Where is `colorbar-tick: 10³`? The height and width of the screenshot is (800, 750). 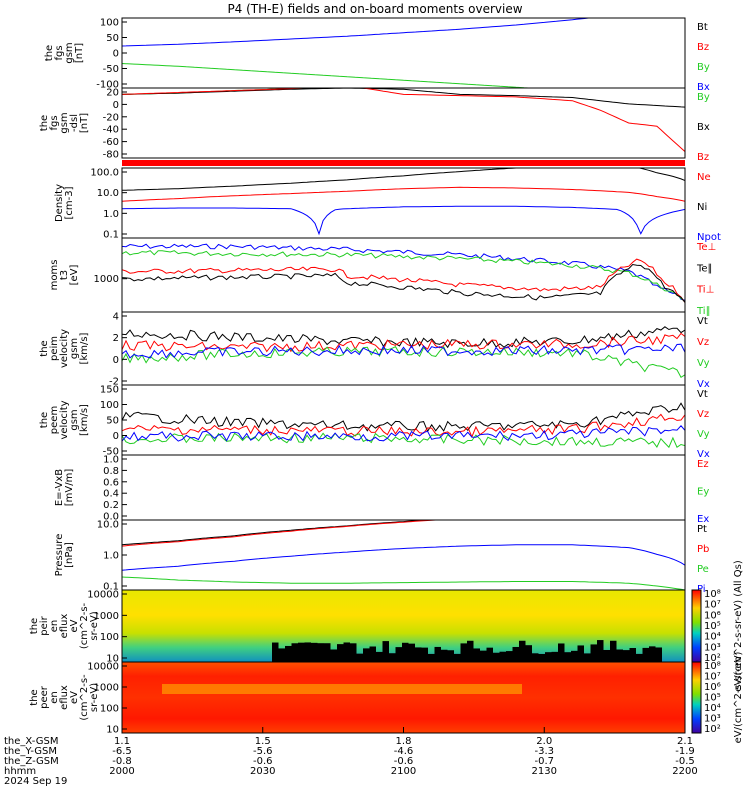 colorbar-tick: 10³ is located at coordinates (712, 647).